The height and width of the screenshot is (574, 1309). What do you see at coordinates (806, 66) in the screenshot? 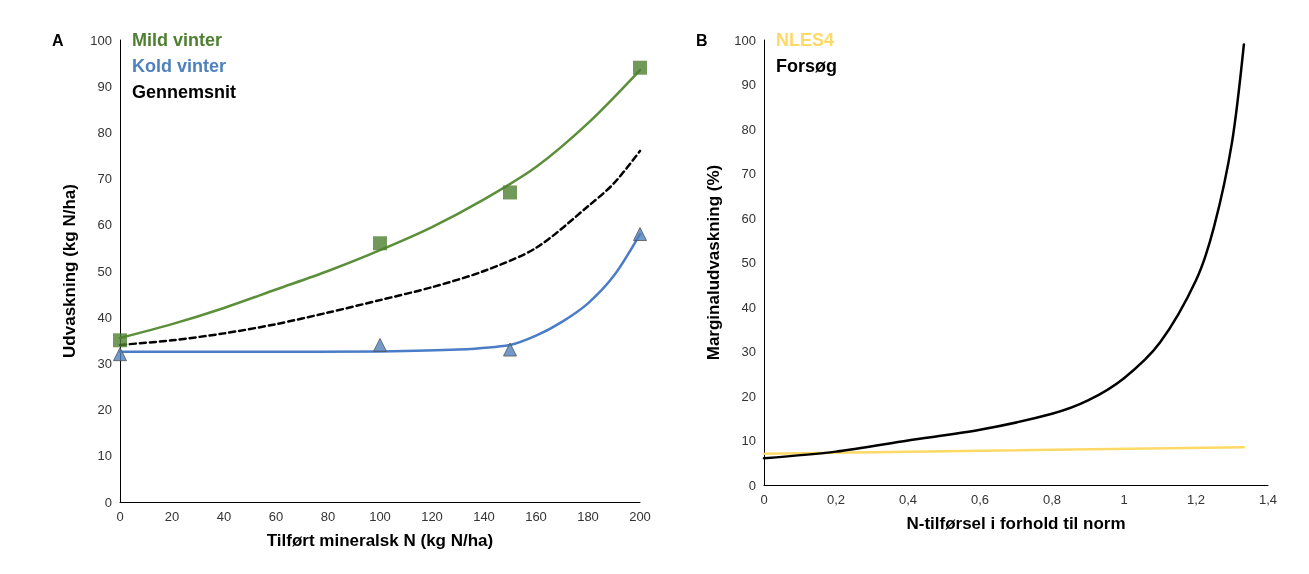
I see `text: Forsøg` at bounding box center [806, 66].